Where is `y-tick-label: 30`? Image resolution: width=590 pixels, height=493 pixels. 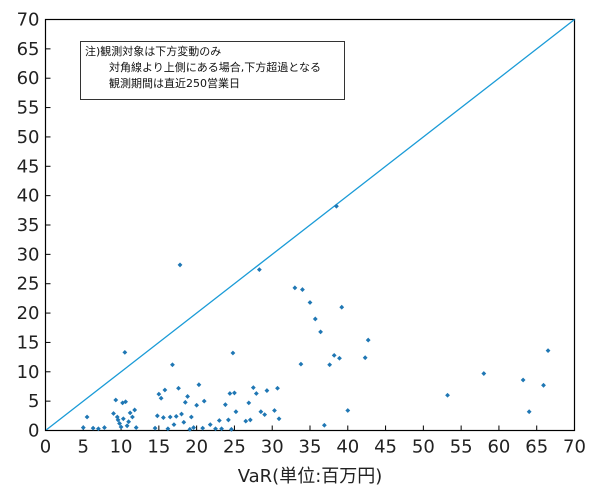
y-tick-label: 30 is located at coordinates (28, 254).